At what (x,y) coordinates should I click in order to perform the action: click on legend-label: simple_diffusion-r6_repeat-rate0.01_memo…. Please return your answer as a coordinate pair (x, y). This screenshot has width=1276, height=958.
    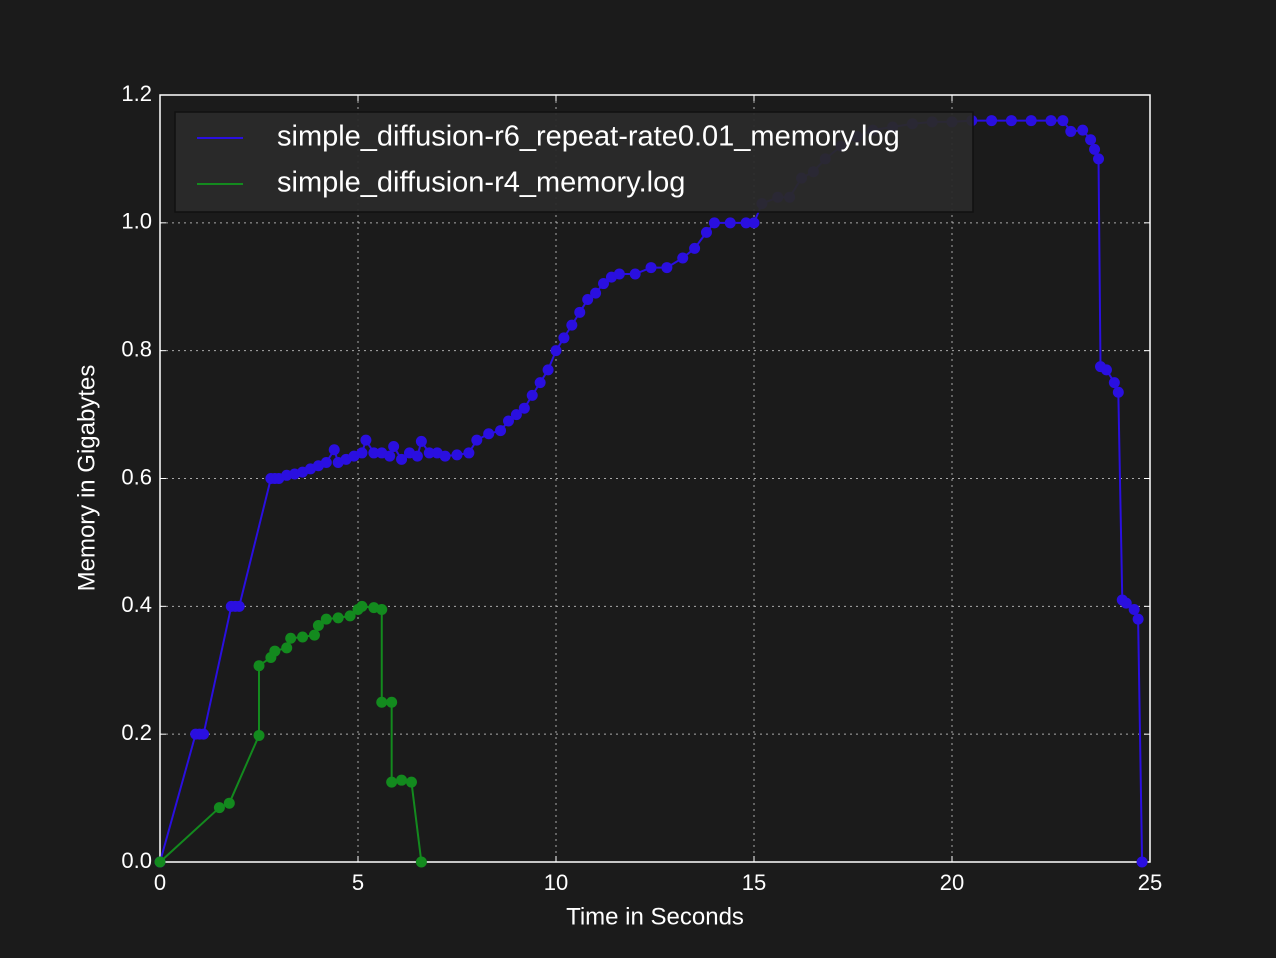
    Looking at the image, I should click on (588, 137).